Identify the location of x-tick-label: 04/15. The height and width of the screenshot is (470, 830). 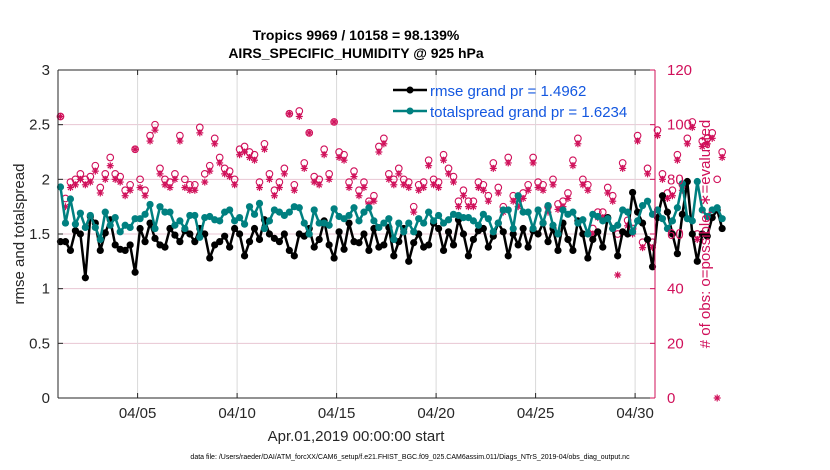
(337, 413).